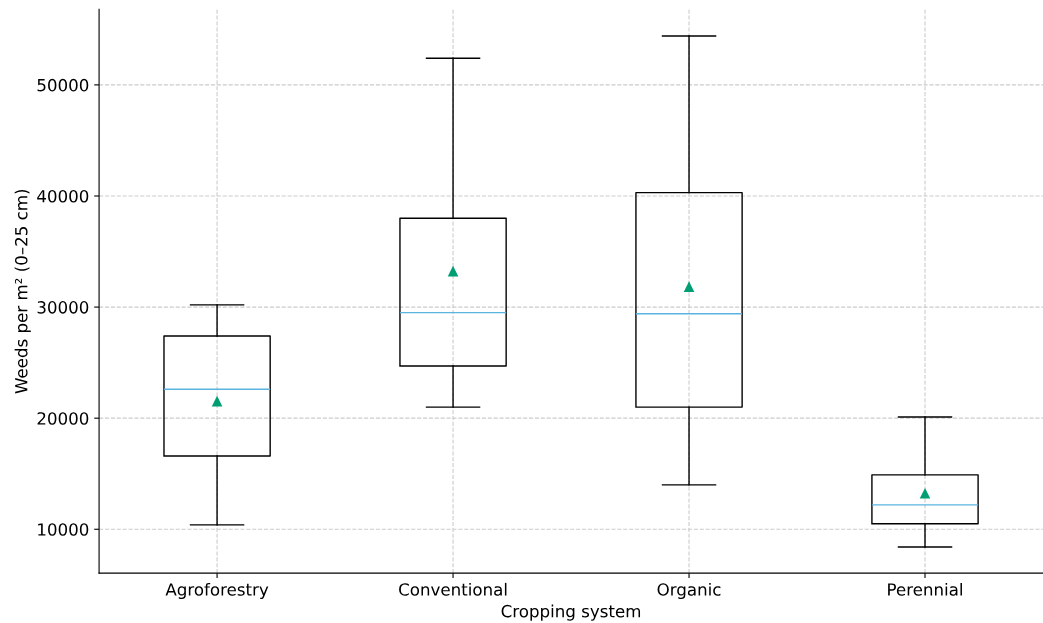 This screenshot has height=623, width=1043. Describe the element at coordinates (63, 85) in the screenshot. I see `y-tick-label: 50000` at that location.